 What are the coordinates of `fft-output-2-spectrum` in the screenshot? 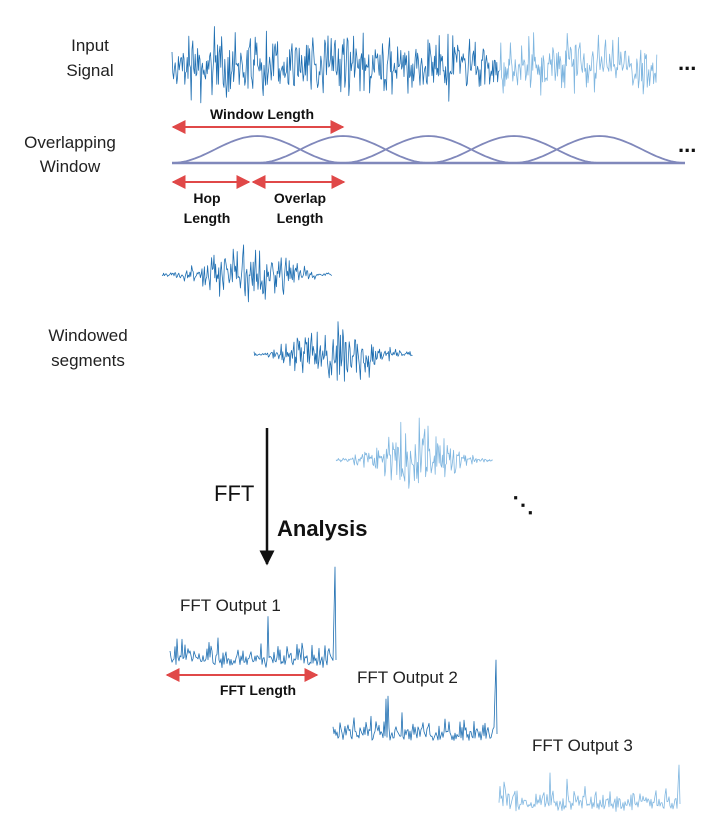 It's located at (415, 700).